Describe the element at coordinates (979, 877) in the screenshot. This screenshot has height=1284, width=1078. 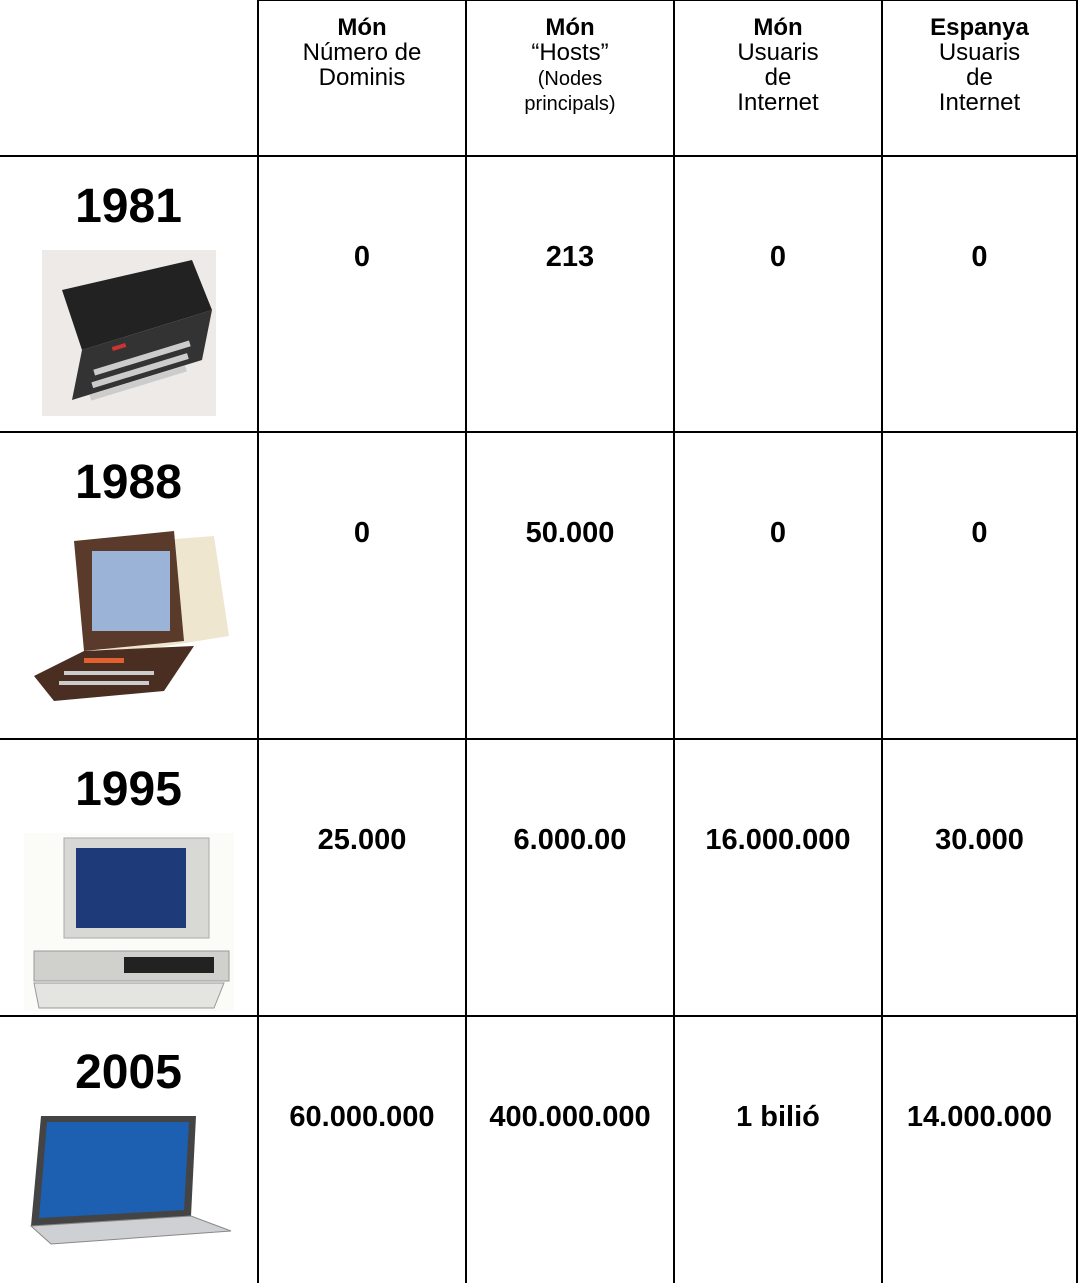
I see `value-cell: 30.000` at that location.